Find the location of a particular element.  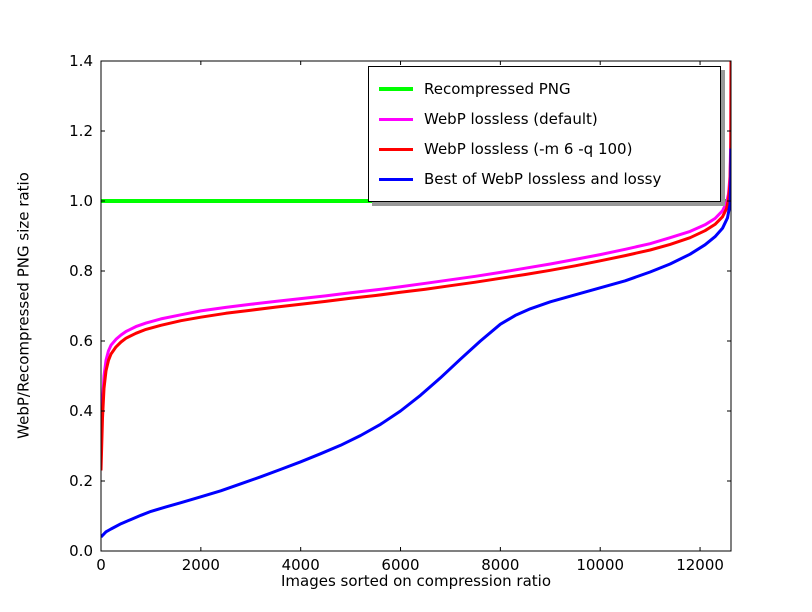

legend-item: Best of WebP lossless and lossy is located at coordinates (544, 179).